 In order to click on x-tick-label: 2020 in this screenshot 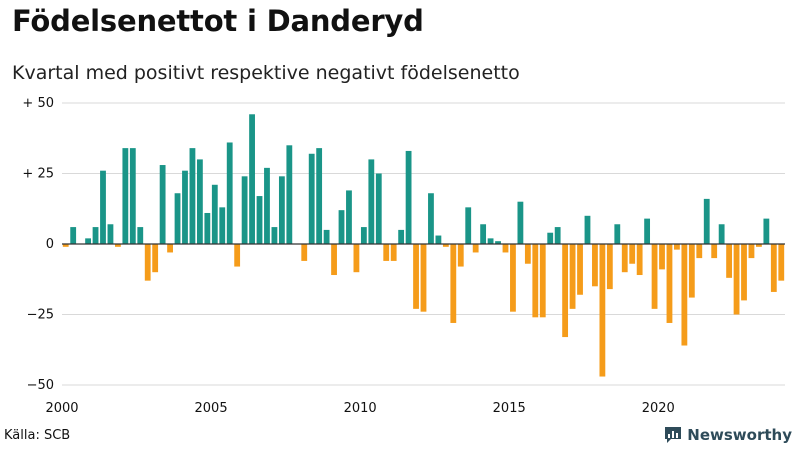, I will do `click(658, 408)`.